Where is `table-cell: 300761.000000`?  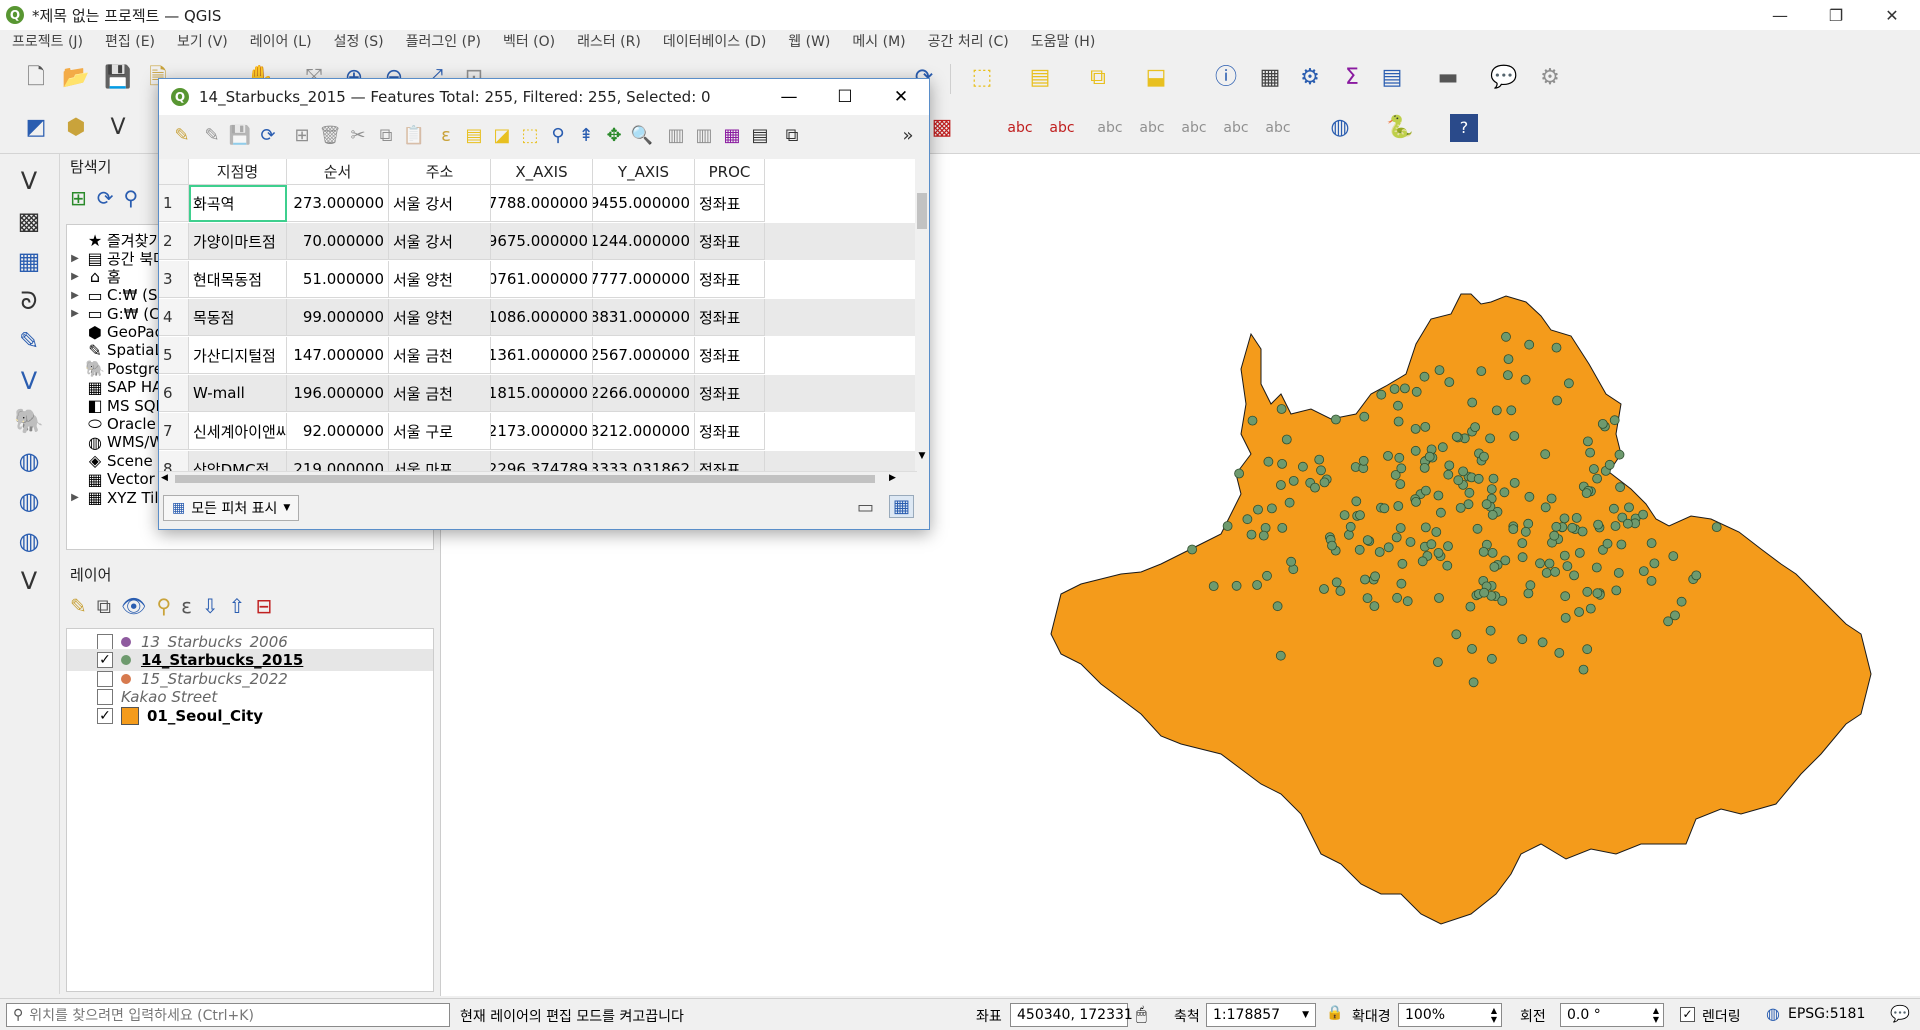 table-cell: 300761.000000 is located at coordinates (542, 279).